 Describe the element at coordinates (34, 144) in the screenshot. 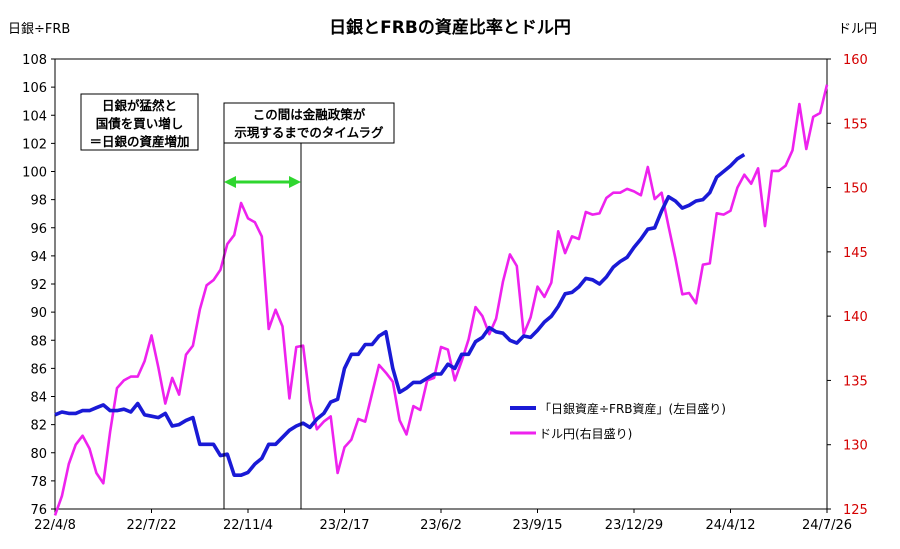

I see `left-tick-label: 102` at that location.